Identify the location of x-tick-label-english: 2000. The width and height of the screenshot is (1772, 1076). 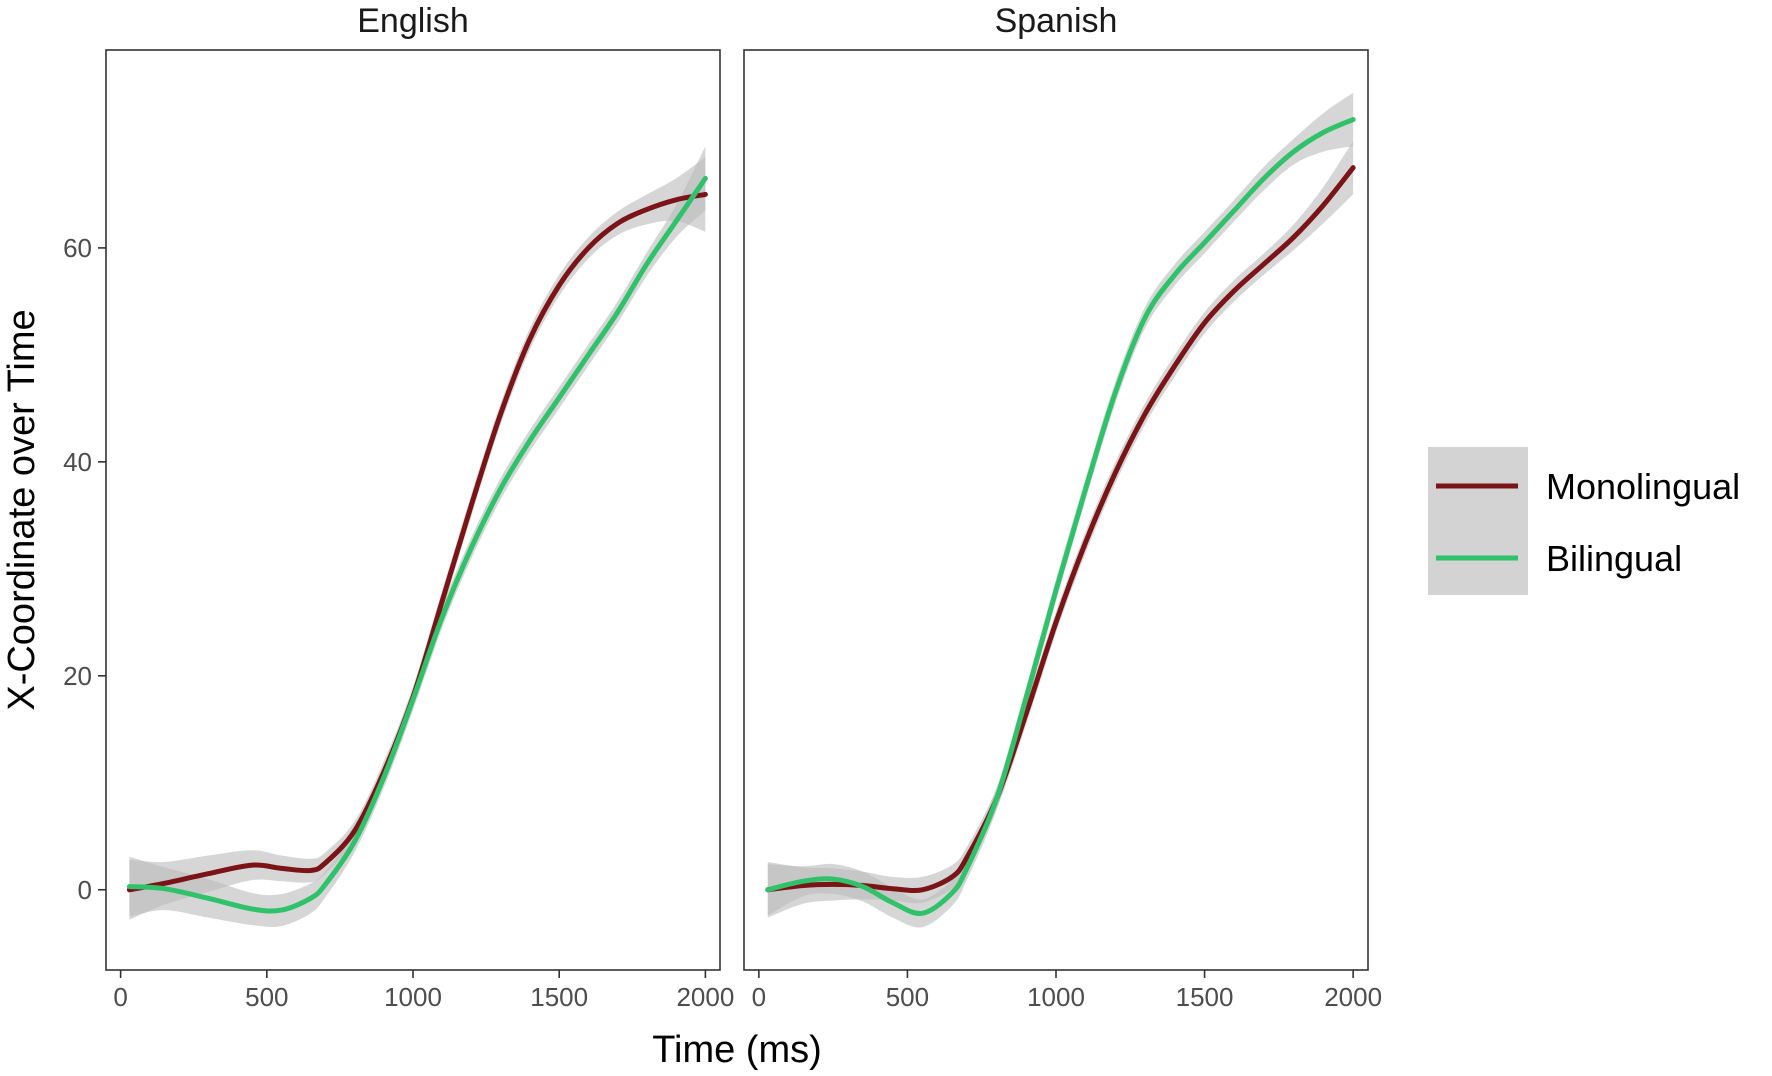
(705, 997).